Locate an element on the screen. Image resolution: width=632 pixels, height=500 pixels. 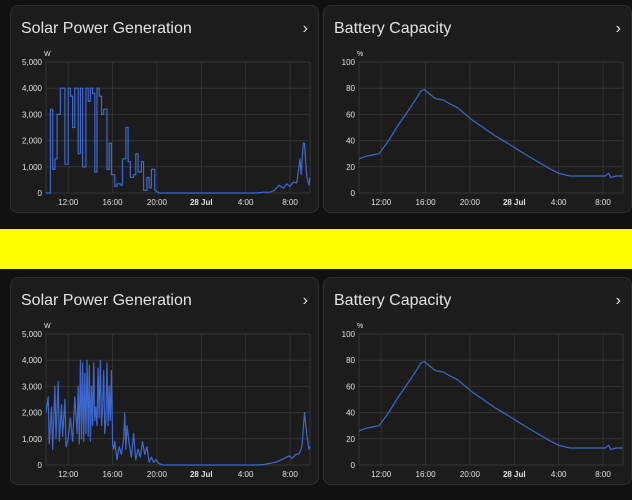
top-dark-band is located at coordinates (316, 219).